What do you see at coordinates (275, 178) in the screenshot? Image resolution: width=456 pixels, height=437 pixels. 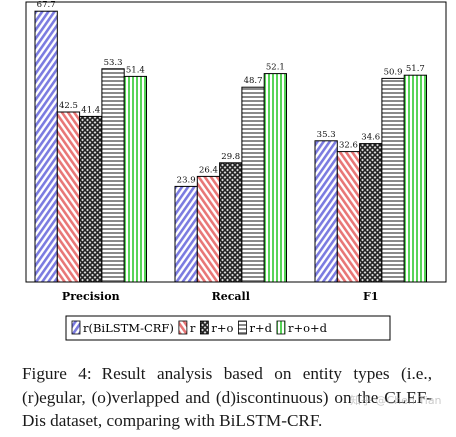 I see `bar-recall-r-o-d` at bounding box center [275, 178].